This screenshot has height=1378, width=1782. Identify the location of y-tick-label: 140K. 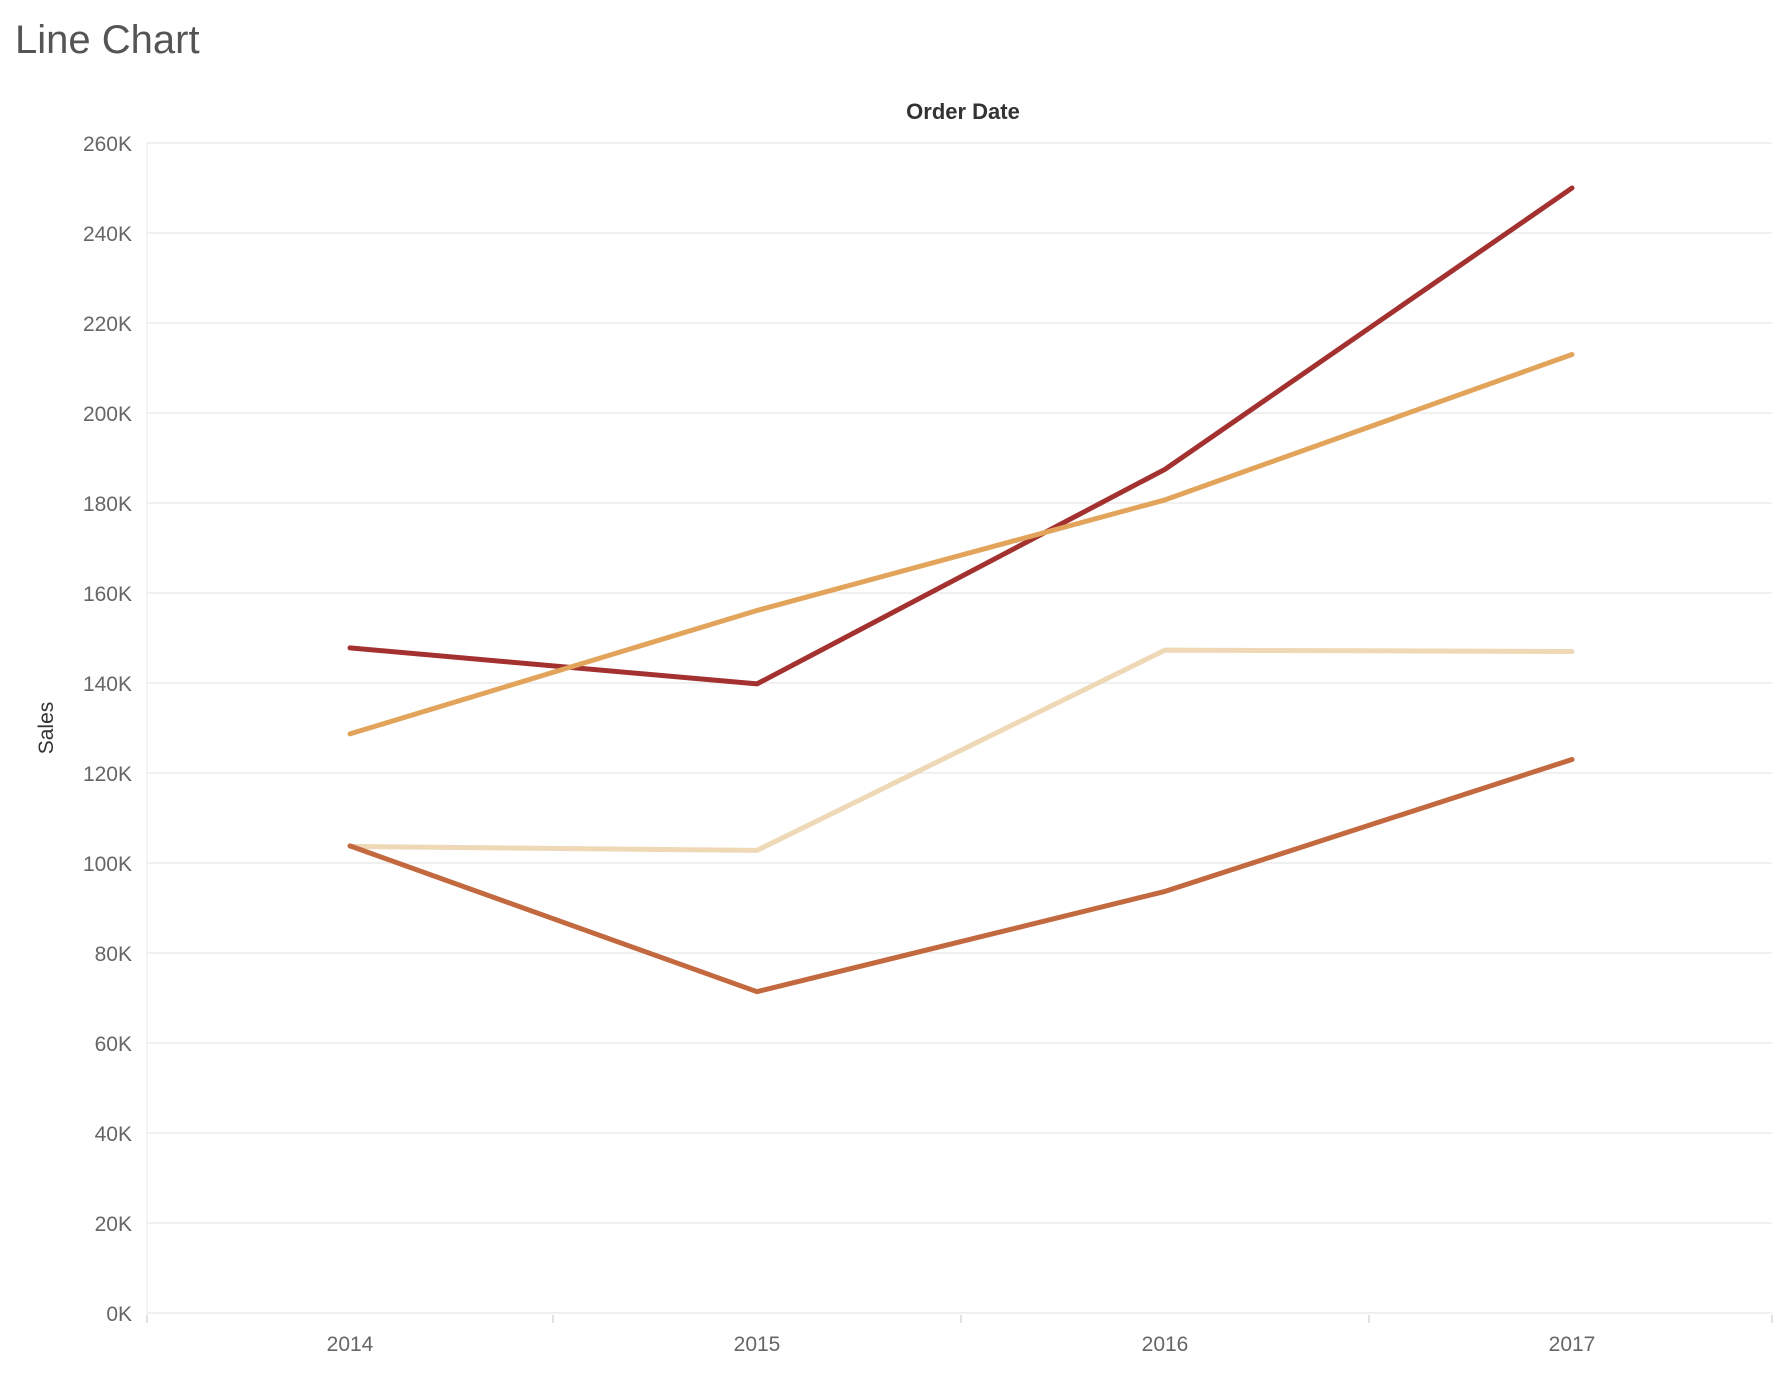
(107, 684).